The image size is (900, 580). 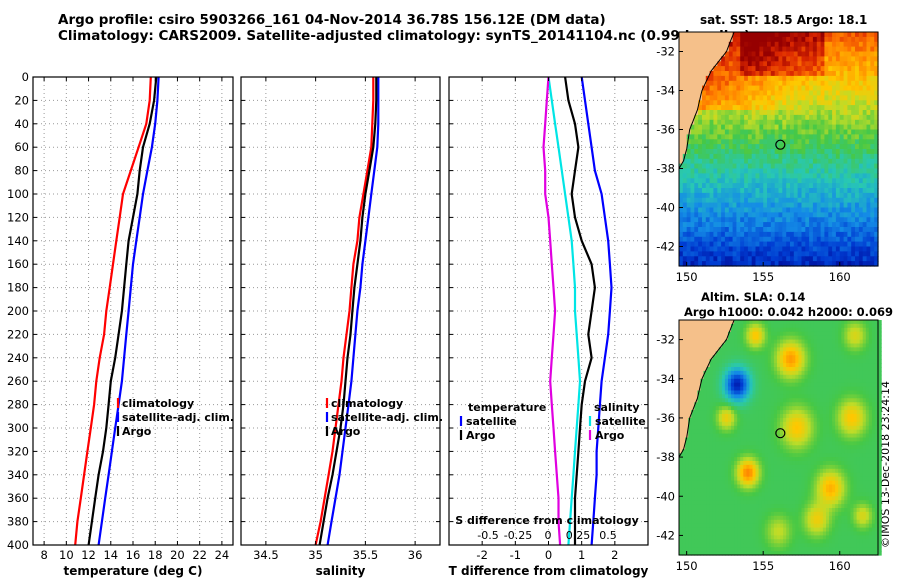 I want to click on legend-label: Argo, so click(x=610, y=435).